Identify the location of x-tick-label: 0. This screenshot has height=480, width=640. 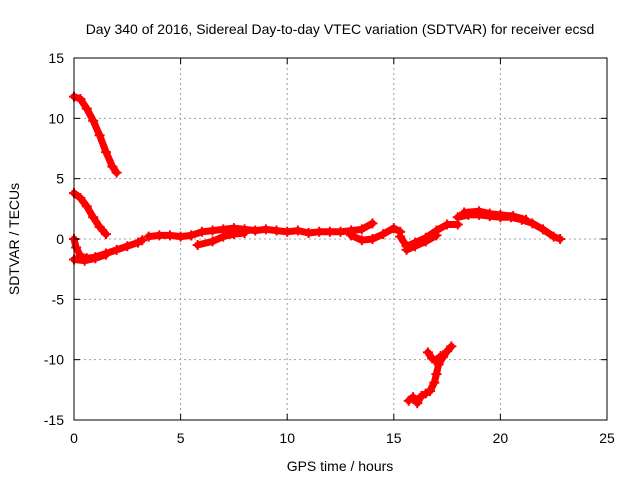
(74, 438).